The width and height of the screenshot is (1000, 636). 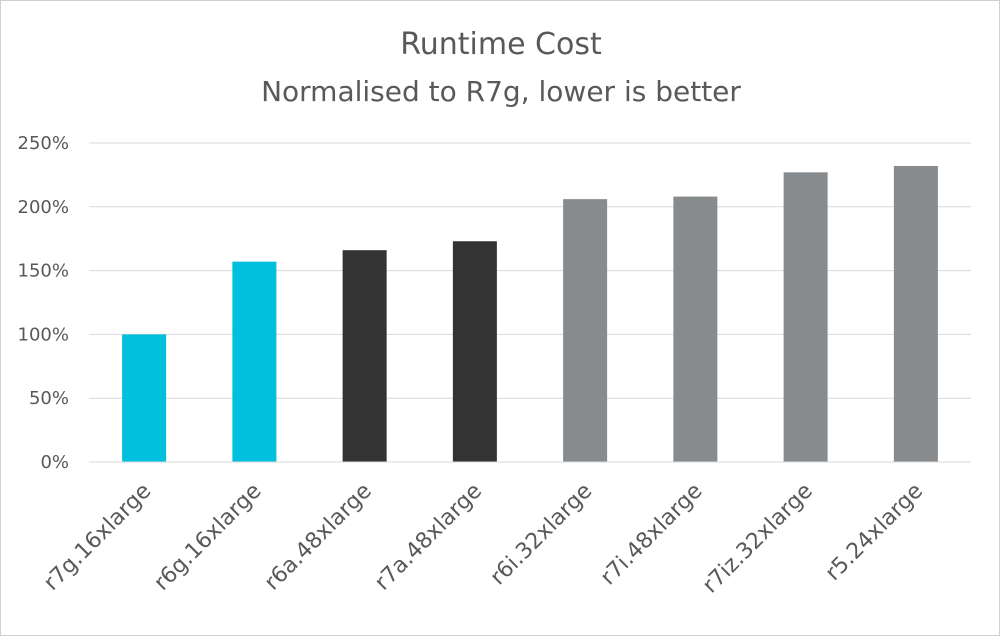 What do you see at coordinates (758, 539) in the screenshot?
I see `x-tick-label: r7iz.32xlarge` at bounding box center [758, 539].